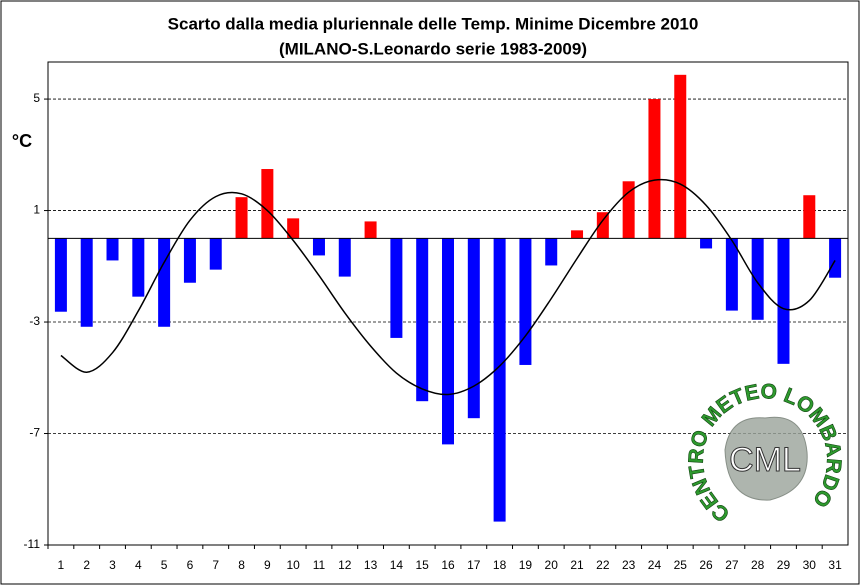 The image size is (861, 586). I want to click on y-tick-label: -7, so click(34, 433).